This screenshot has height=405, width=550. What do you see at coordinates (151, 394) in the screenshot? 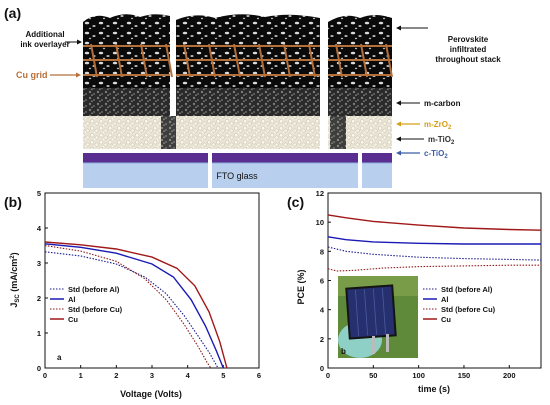
I see `panel-b-xlabel: Voltage (Volts)` at bounding box center [151, 394].